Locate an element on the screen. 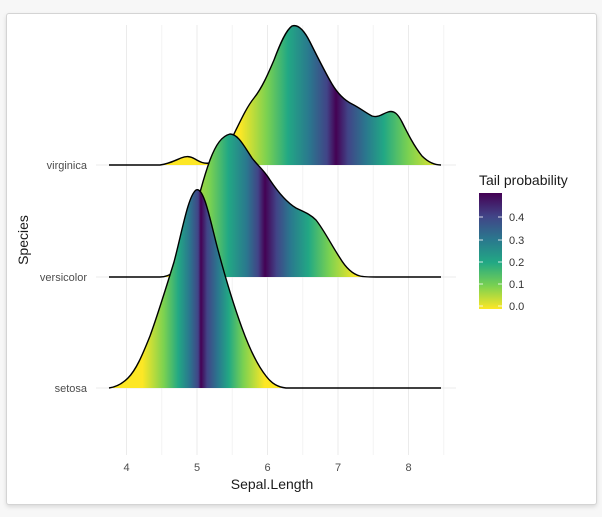 This screenshot has height=517, width=602. x-tick-4: 4 is located at coordinates (126, 468).